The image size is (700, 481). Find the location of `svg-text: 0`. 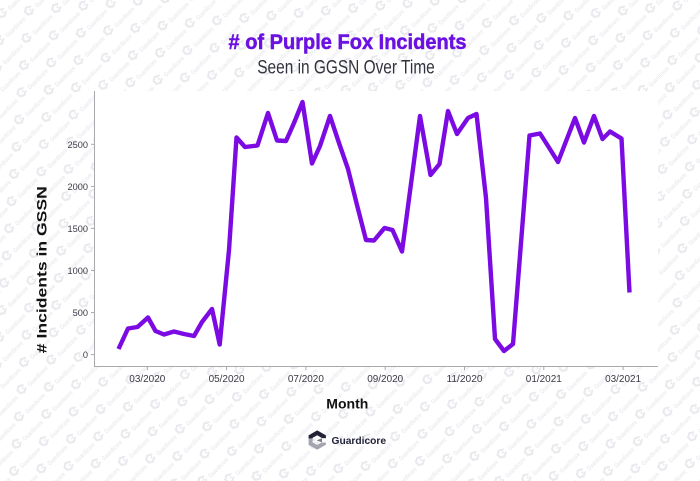

svg-text: 0 is located at coordinates (85, 355).